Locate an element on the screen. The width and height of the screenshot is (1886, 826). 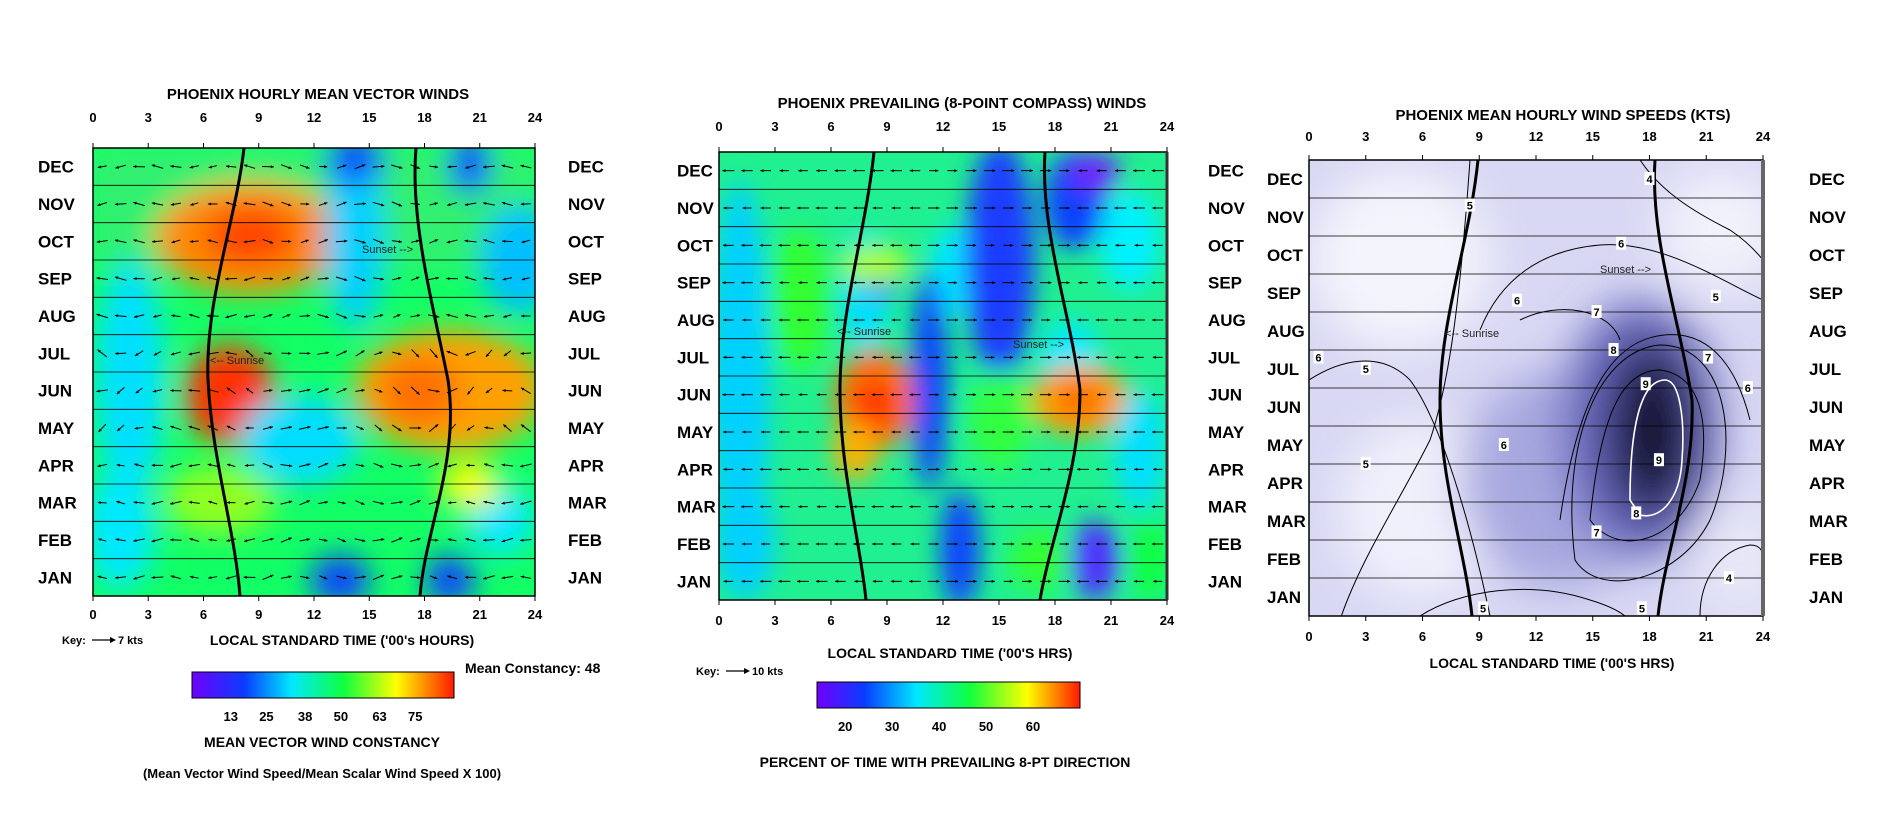
month-label-left: JUL is located at coordinates (54, 353).